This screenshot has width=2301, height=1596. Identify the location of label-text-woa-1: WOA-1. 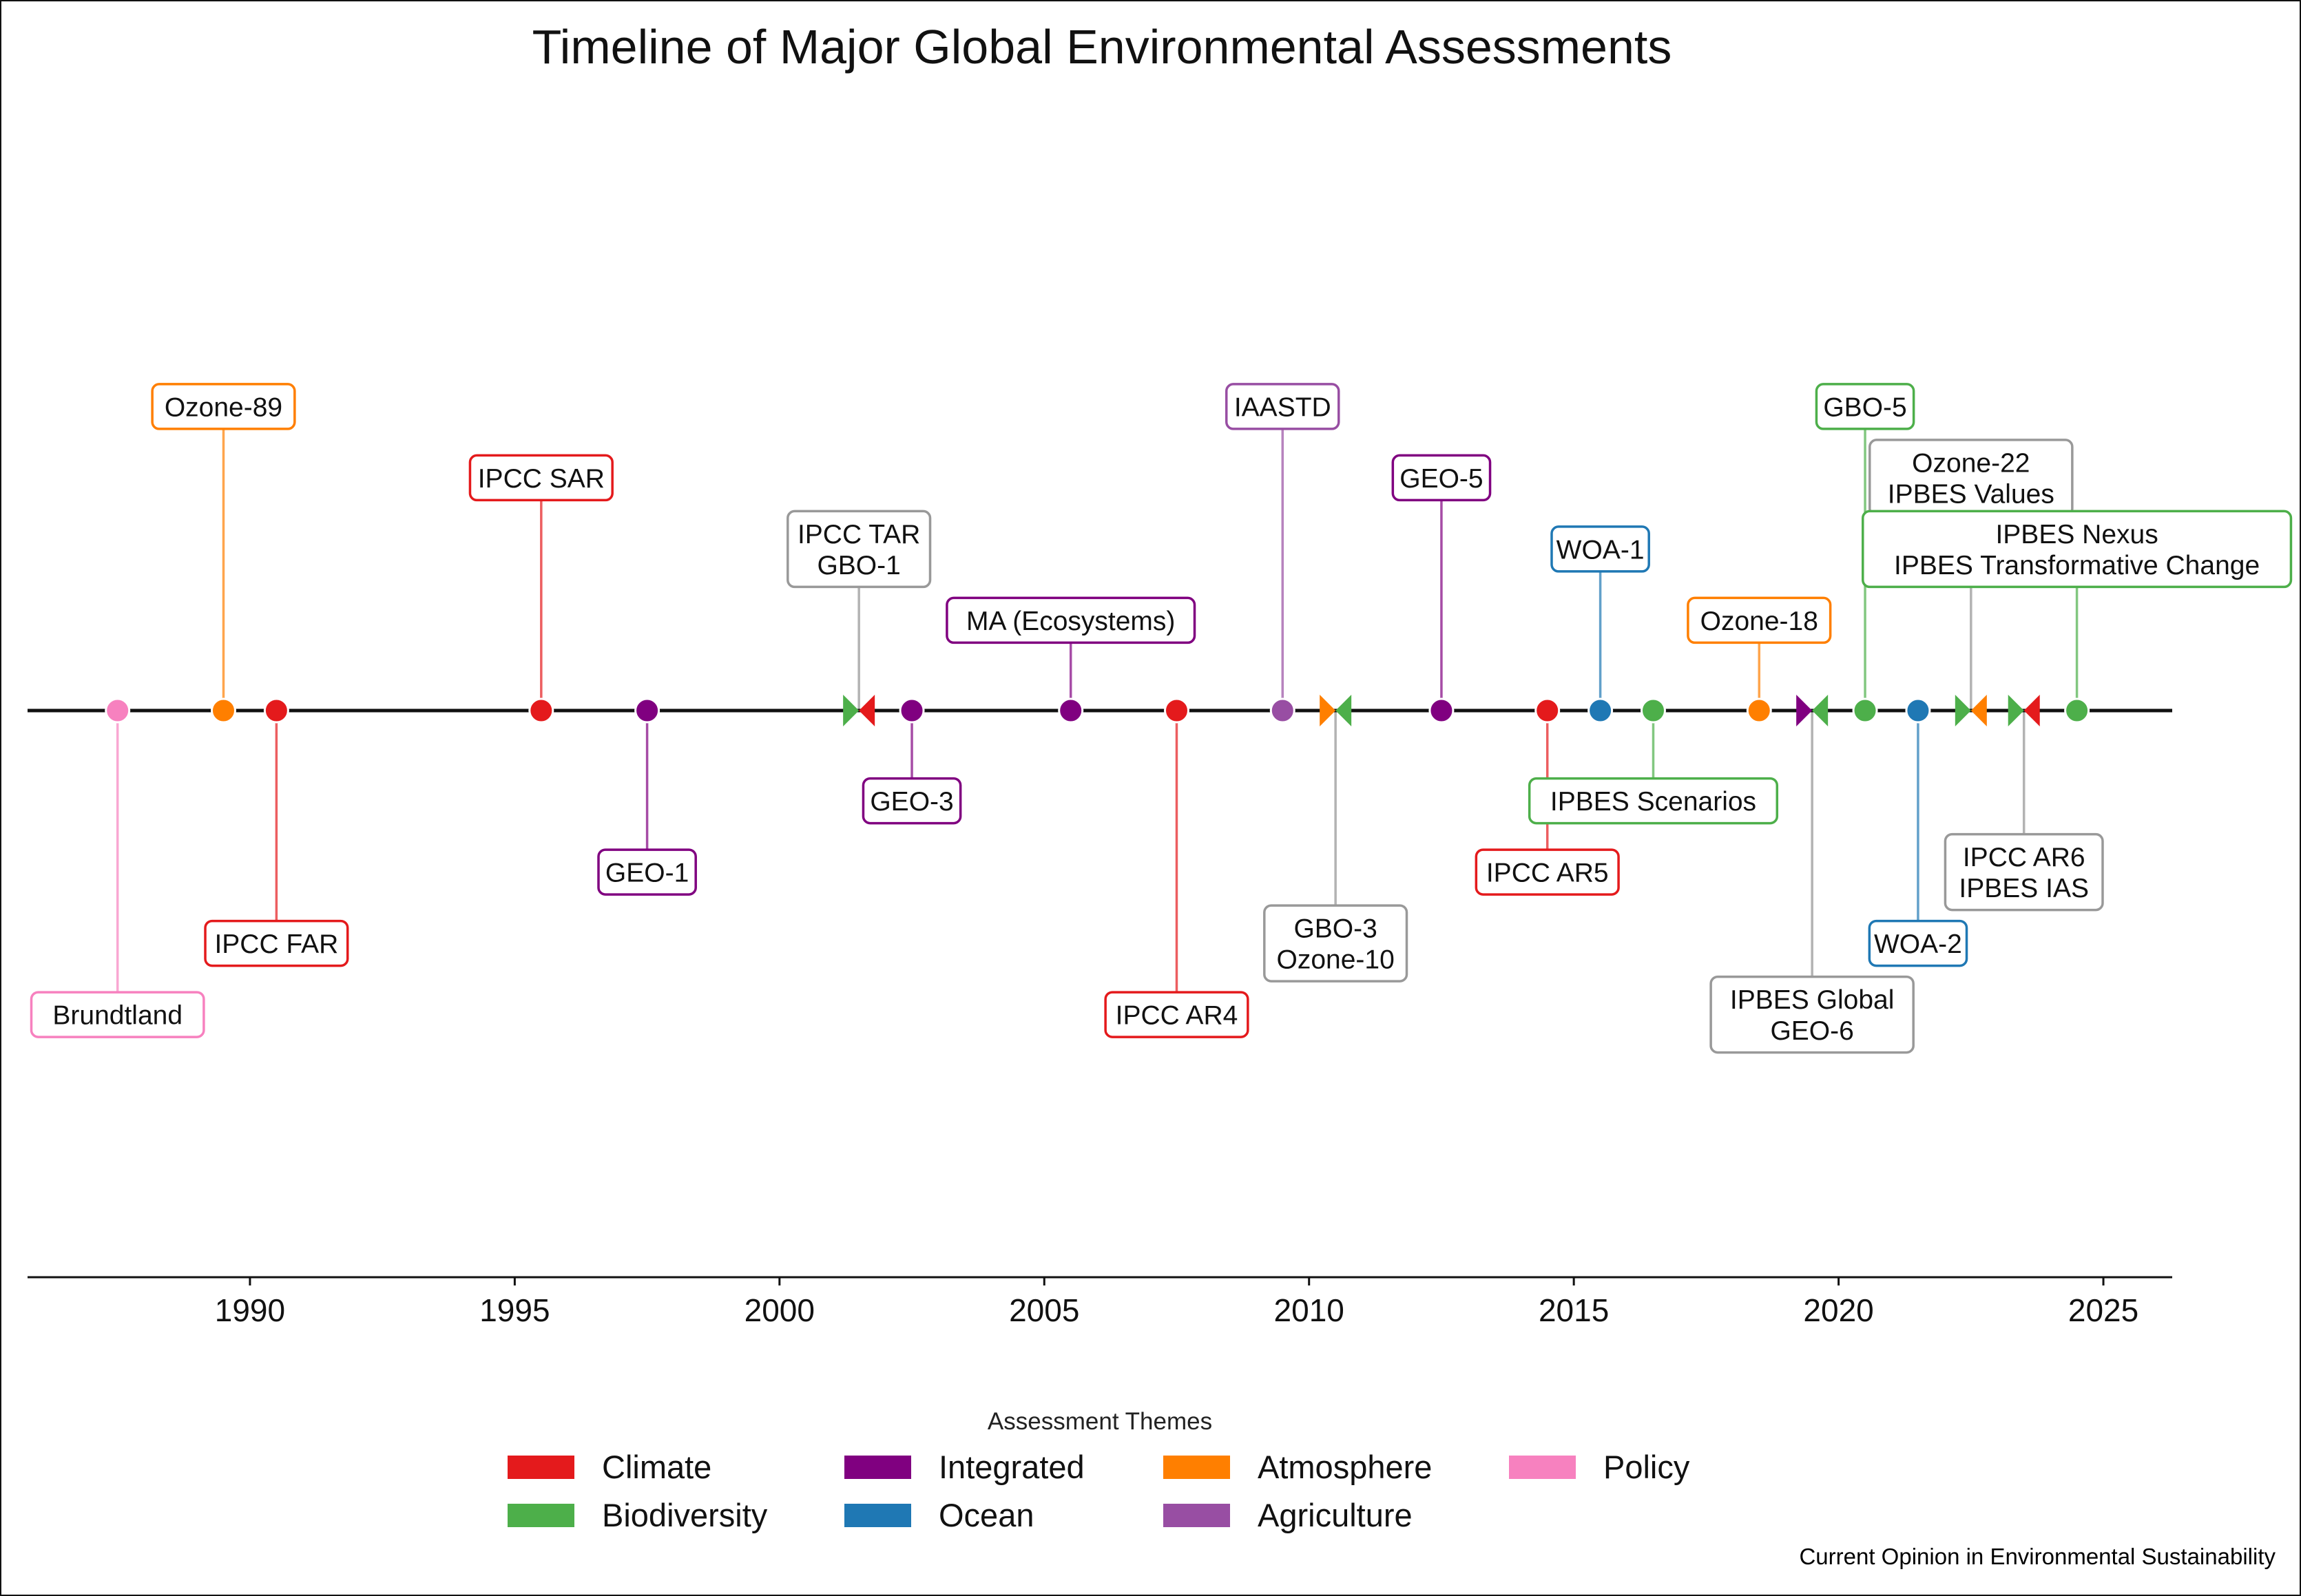
(1600, 550).